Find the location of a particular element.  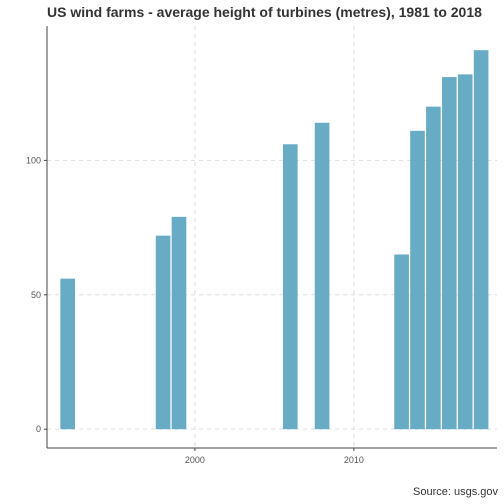

y-tick-label: 0 is located at coordinates (38, 429).